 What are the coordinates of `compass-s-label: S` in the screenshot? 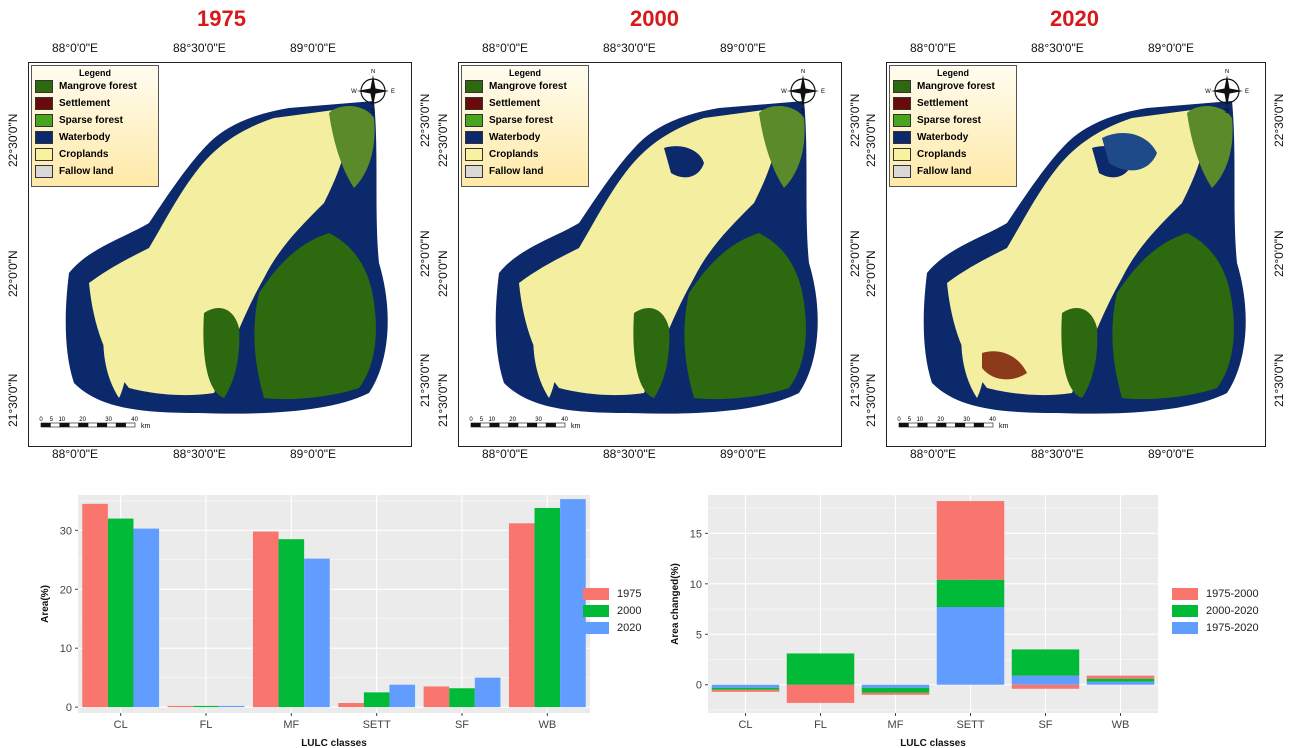 It's located at (803, 111).